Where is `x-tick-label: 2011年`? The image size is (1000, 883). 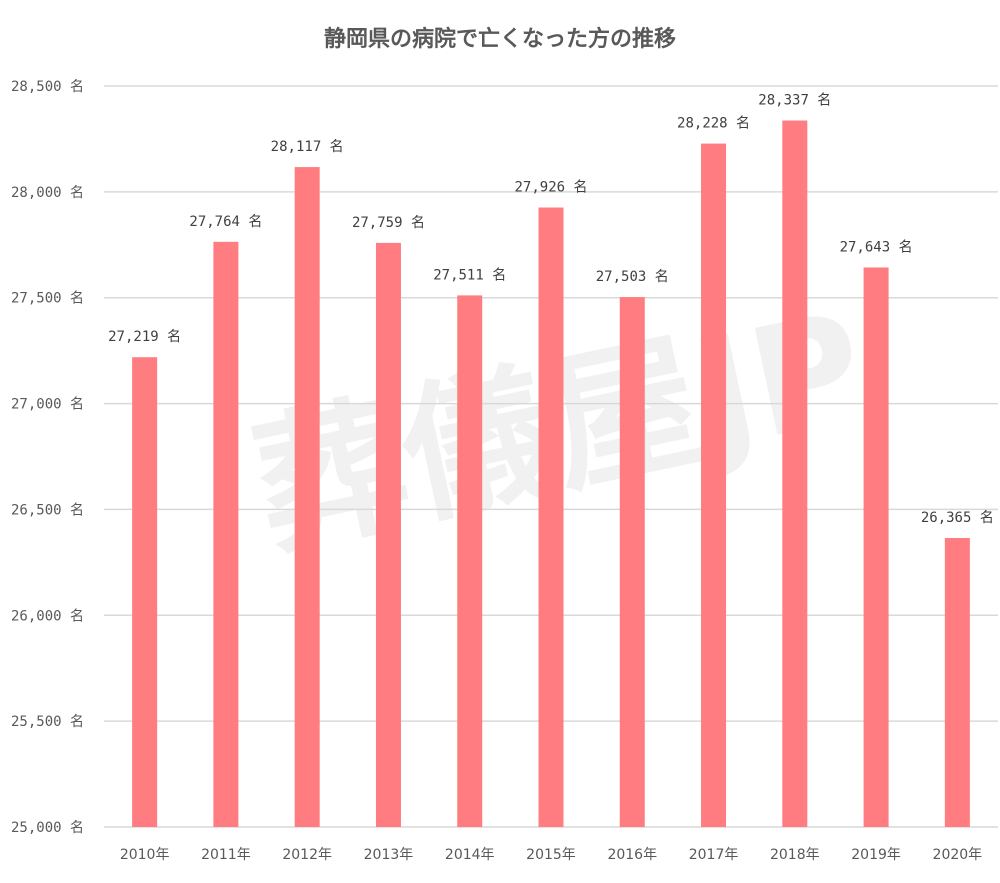 x-tick-label: 2011年 is located at coordinates (226, 855).